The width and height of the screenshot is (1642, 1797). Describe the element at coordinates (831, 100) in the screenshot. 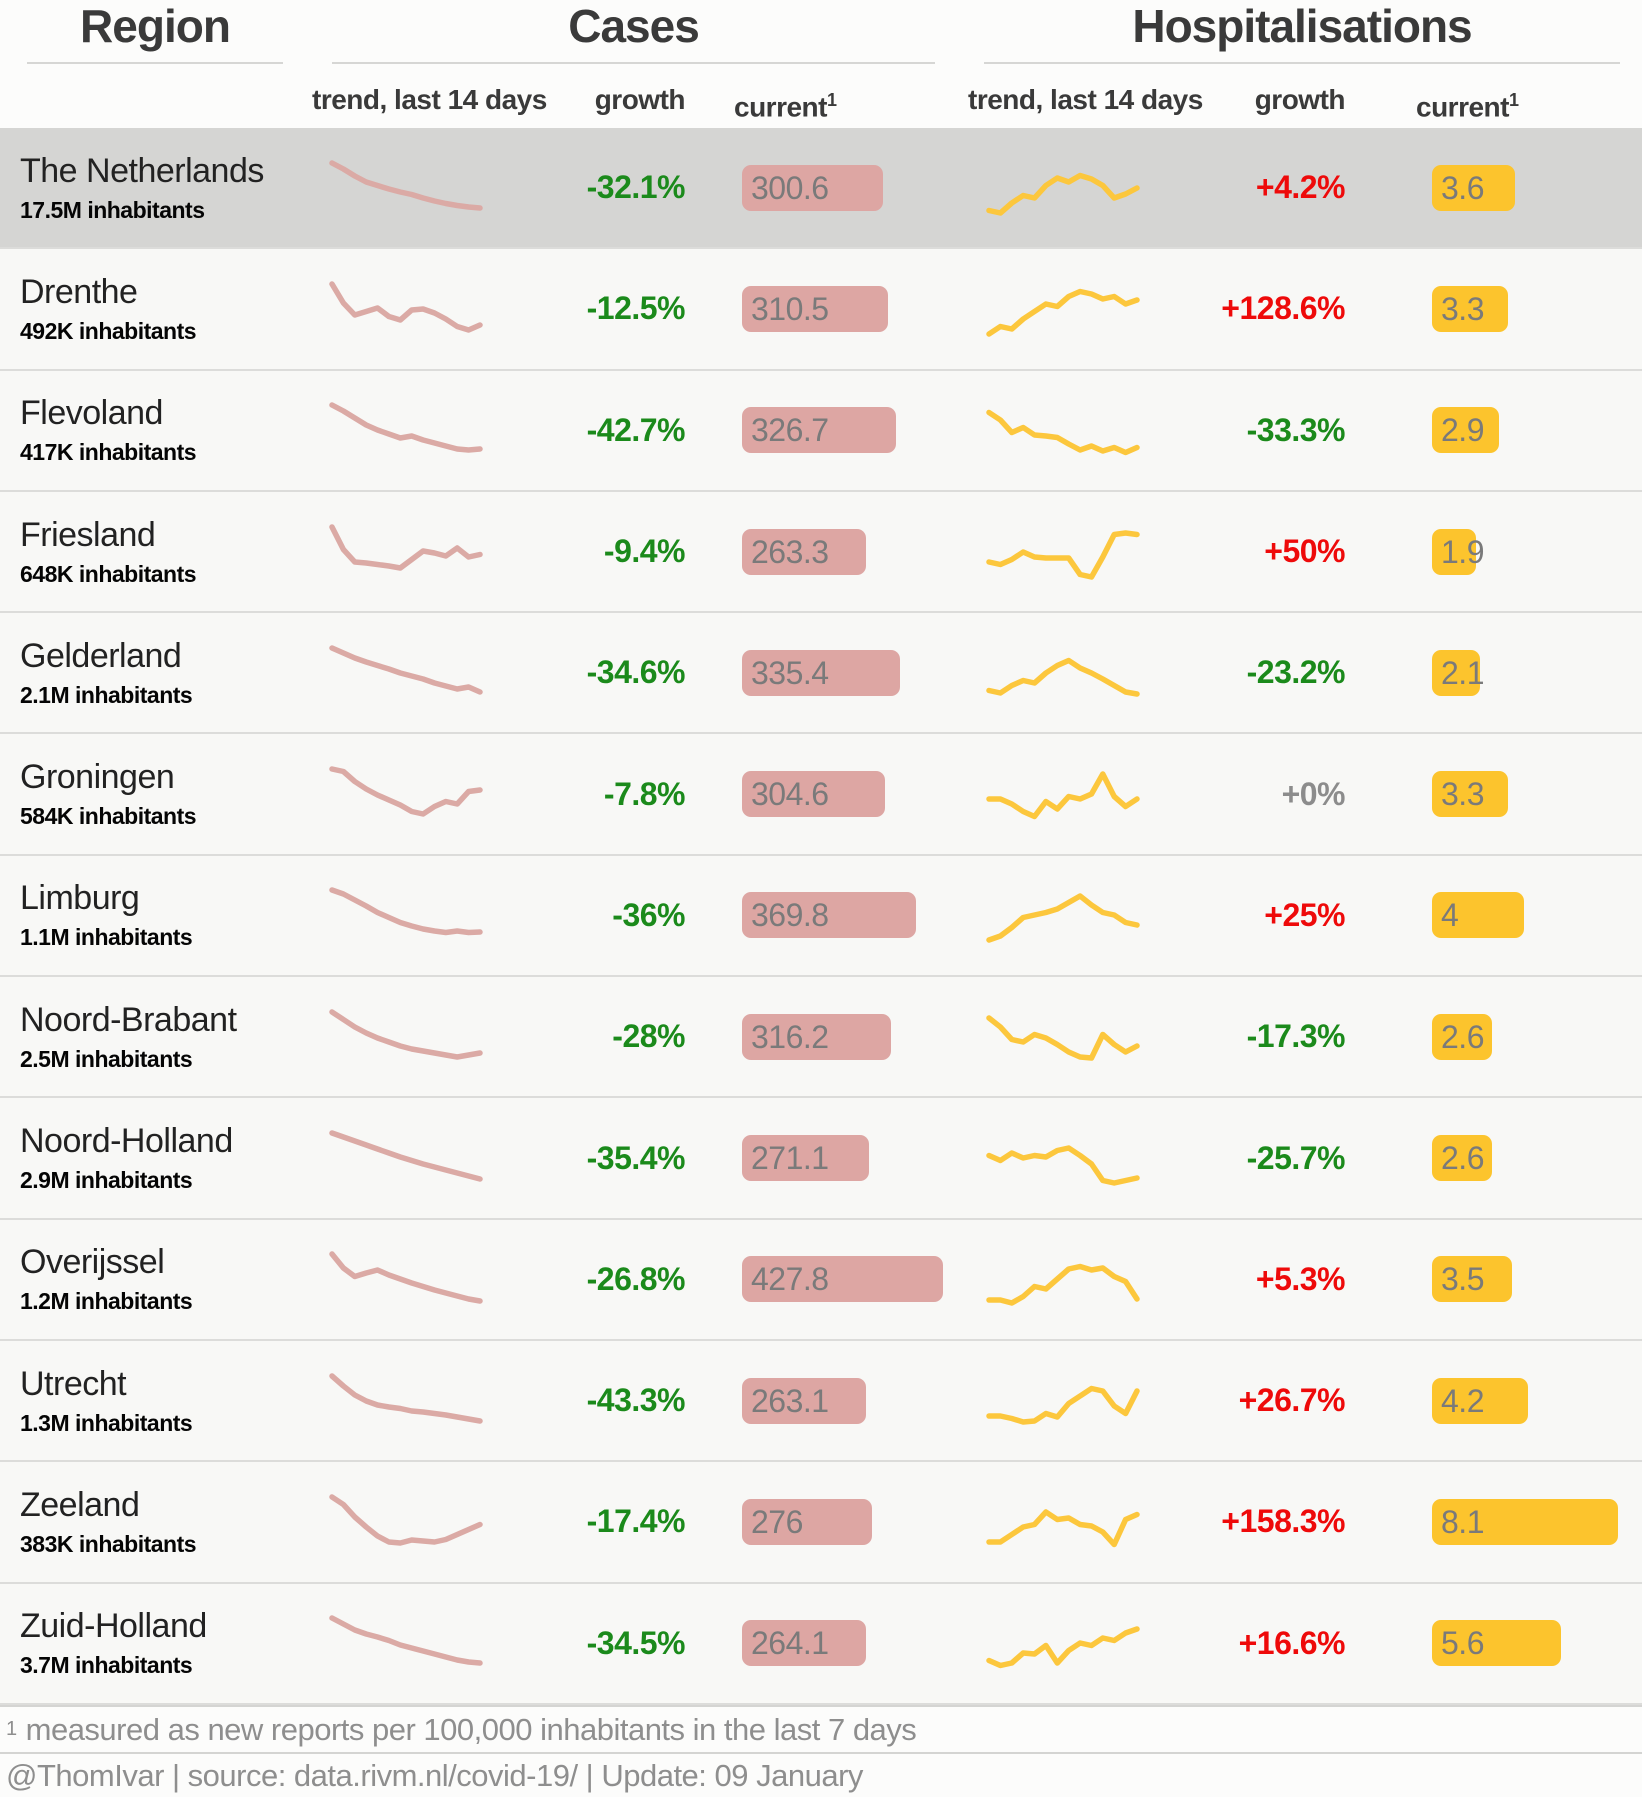

I see `cases-current-footnote-marker: 1` at that location.